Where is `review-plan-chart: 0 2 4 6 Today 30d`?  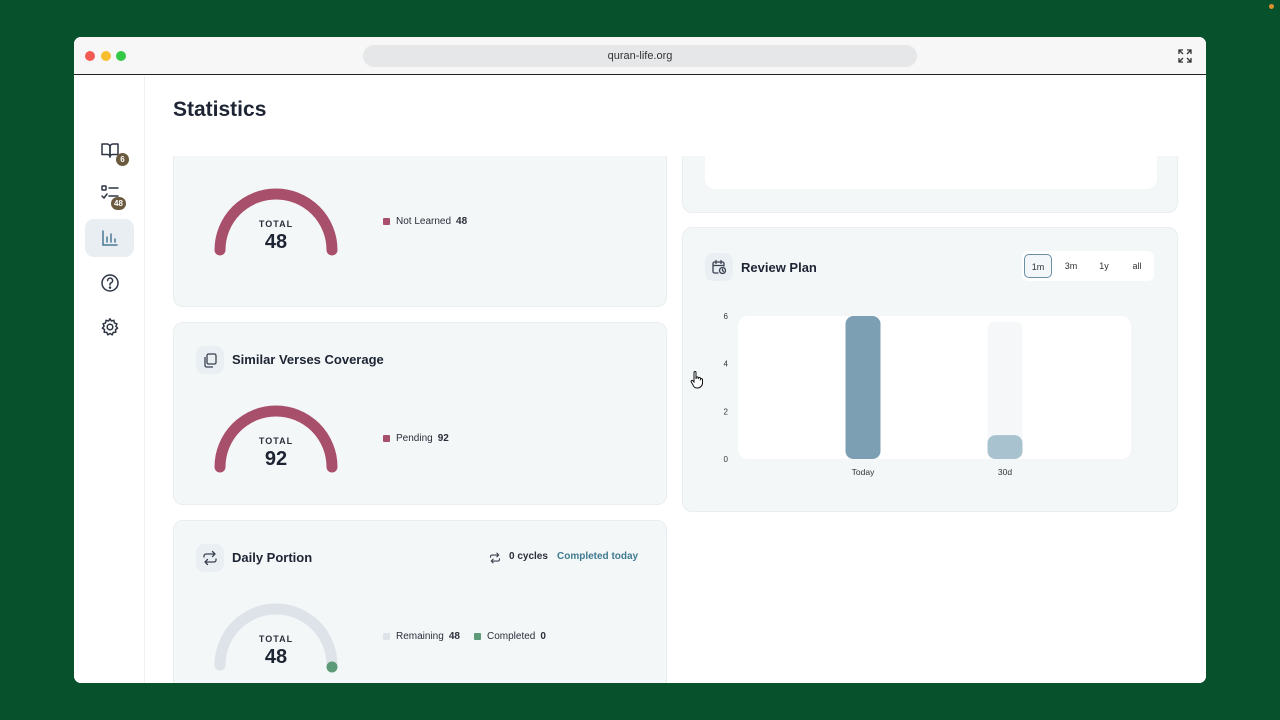
review-plan-chart: 0 2 4 6 Today 30d is located at coordinates (927, 394).